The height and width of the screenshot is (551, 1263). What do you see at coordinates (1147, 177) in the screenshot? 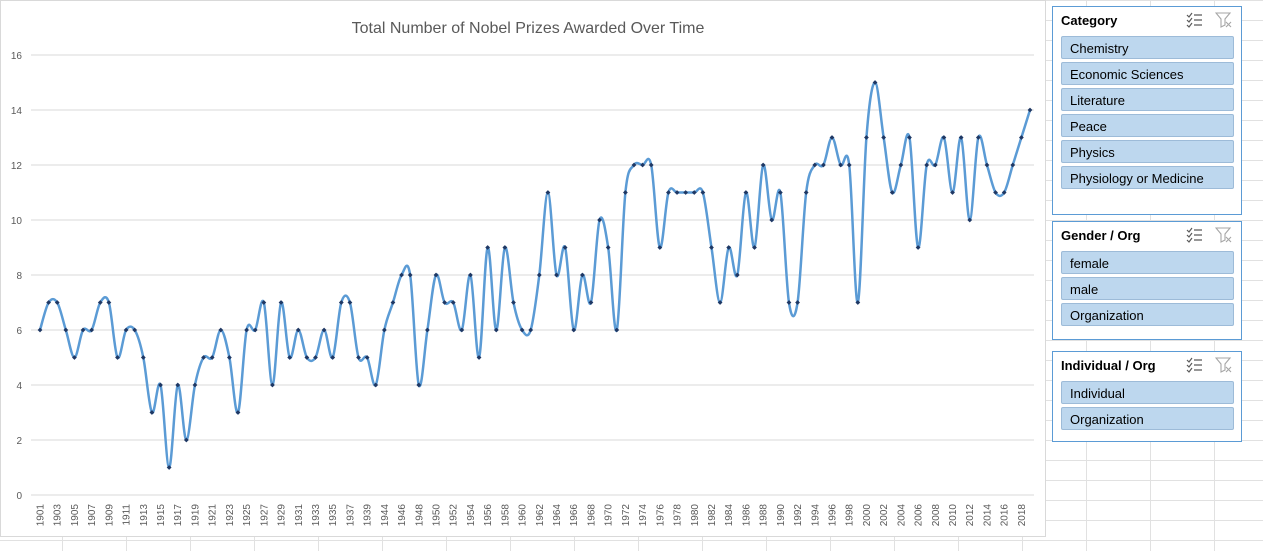
I see `slicer-item-physiology-or-medicine: Physiology or Medicine` at bounding box center [1147, 177].